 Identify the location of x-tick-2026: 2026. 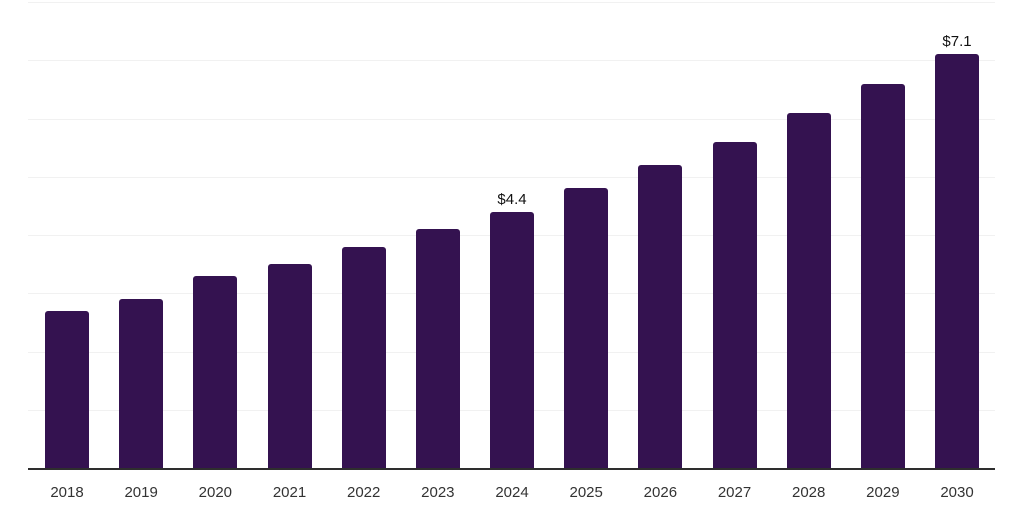
(660, 492).